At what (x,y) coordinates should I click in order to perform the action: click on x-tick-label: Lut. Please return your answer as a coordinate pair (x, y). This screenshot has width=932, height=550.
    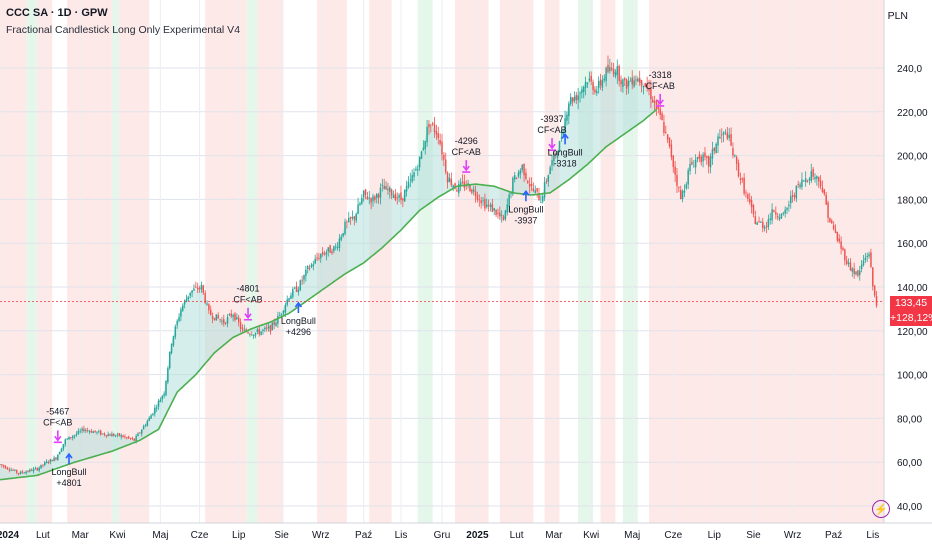
    Looking at the image, I should click on (517, 535).